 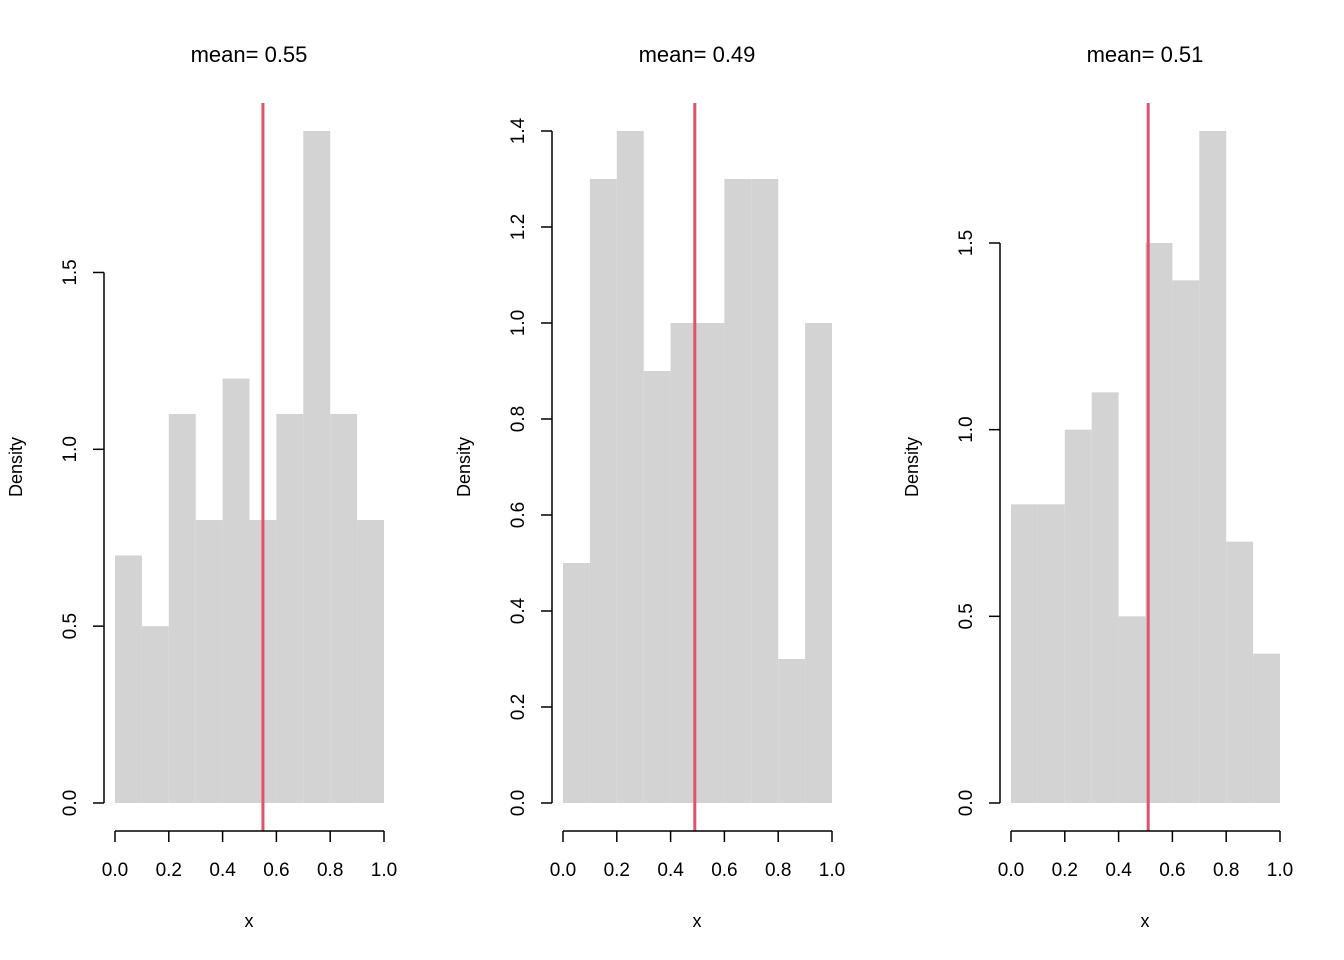 What do you see at coordinates (1145, 54) in the screenshot?
I see `panel-title: mean= 0.51` at bounding box center [1145, 54].